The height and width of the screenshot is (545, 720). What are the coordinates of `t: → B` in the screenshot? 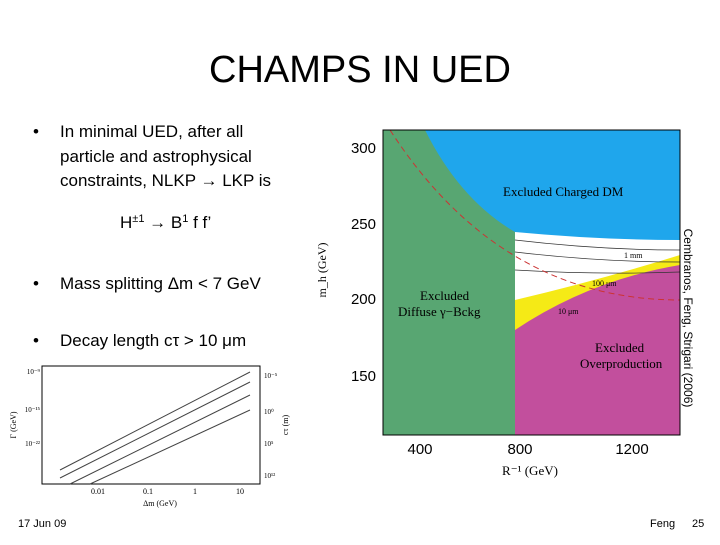 It's located at (163, 222).